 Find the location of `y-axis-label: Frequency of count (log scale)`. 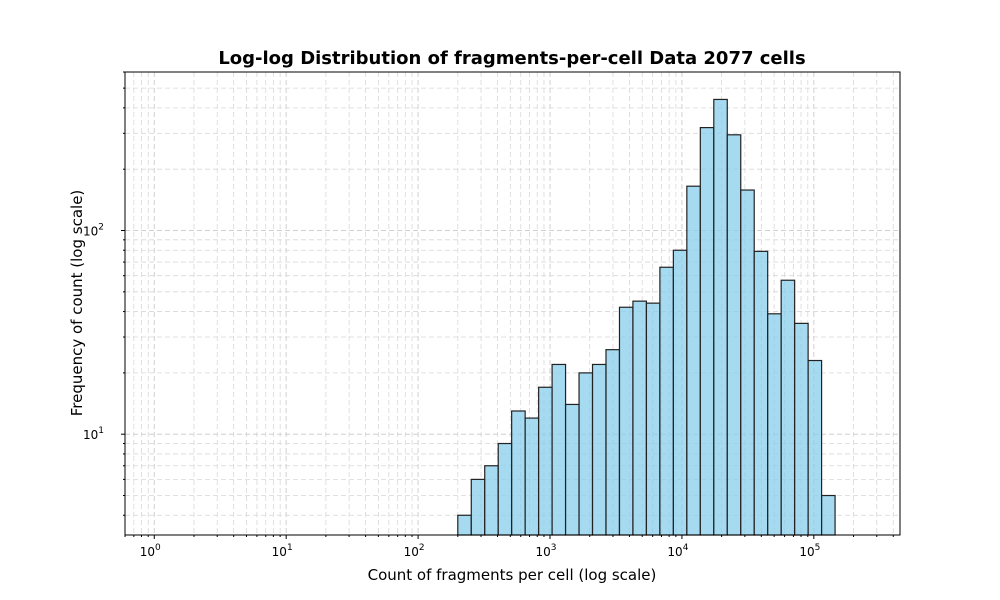

y-axis-label: Frequency of count (log scale) is located at coordinates (77, 303).